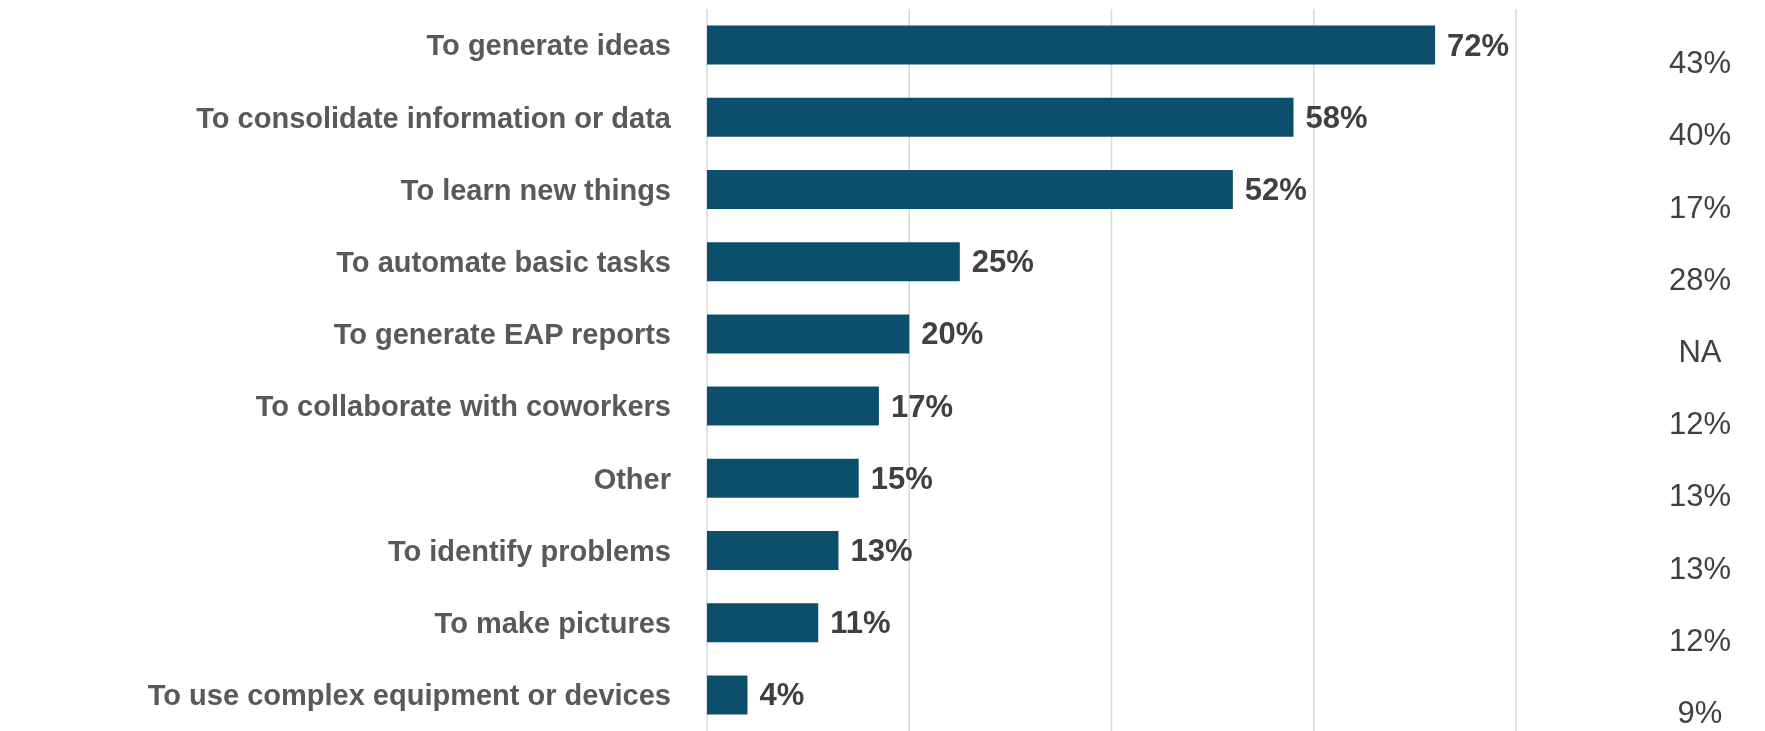  I want to click on y-tick-label: To consolidate information or data, so click(434, 117).